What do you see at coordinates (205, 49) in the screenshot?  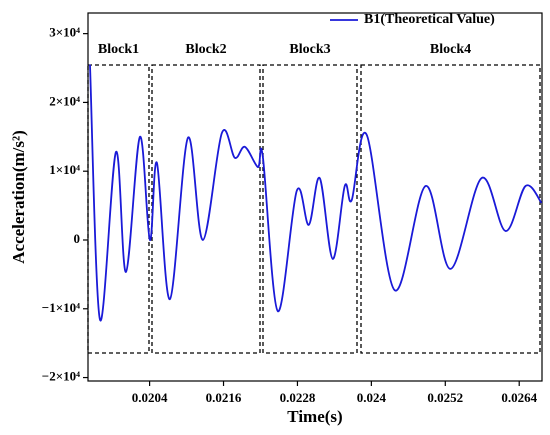 I see `block-label: Block2` at bounding box center [205, 49].